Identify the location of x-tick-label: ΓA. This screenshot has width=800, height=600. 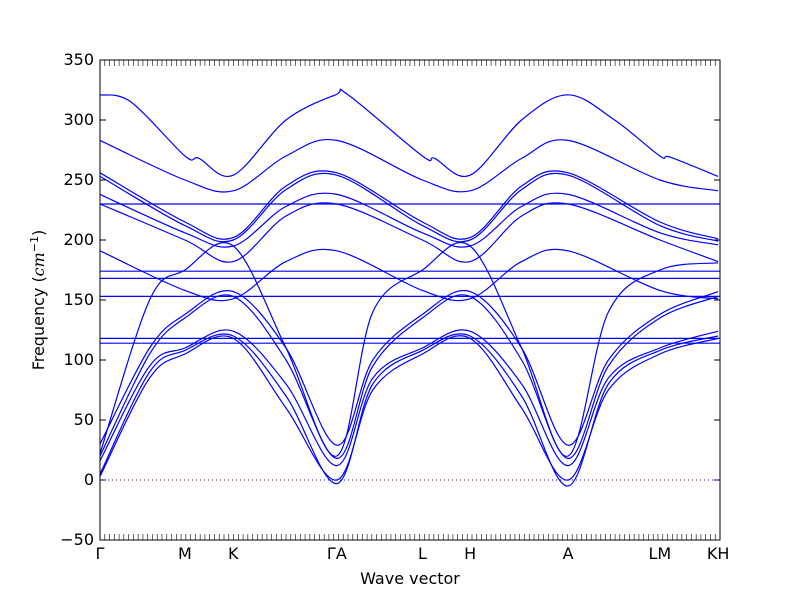
(337, 553).